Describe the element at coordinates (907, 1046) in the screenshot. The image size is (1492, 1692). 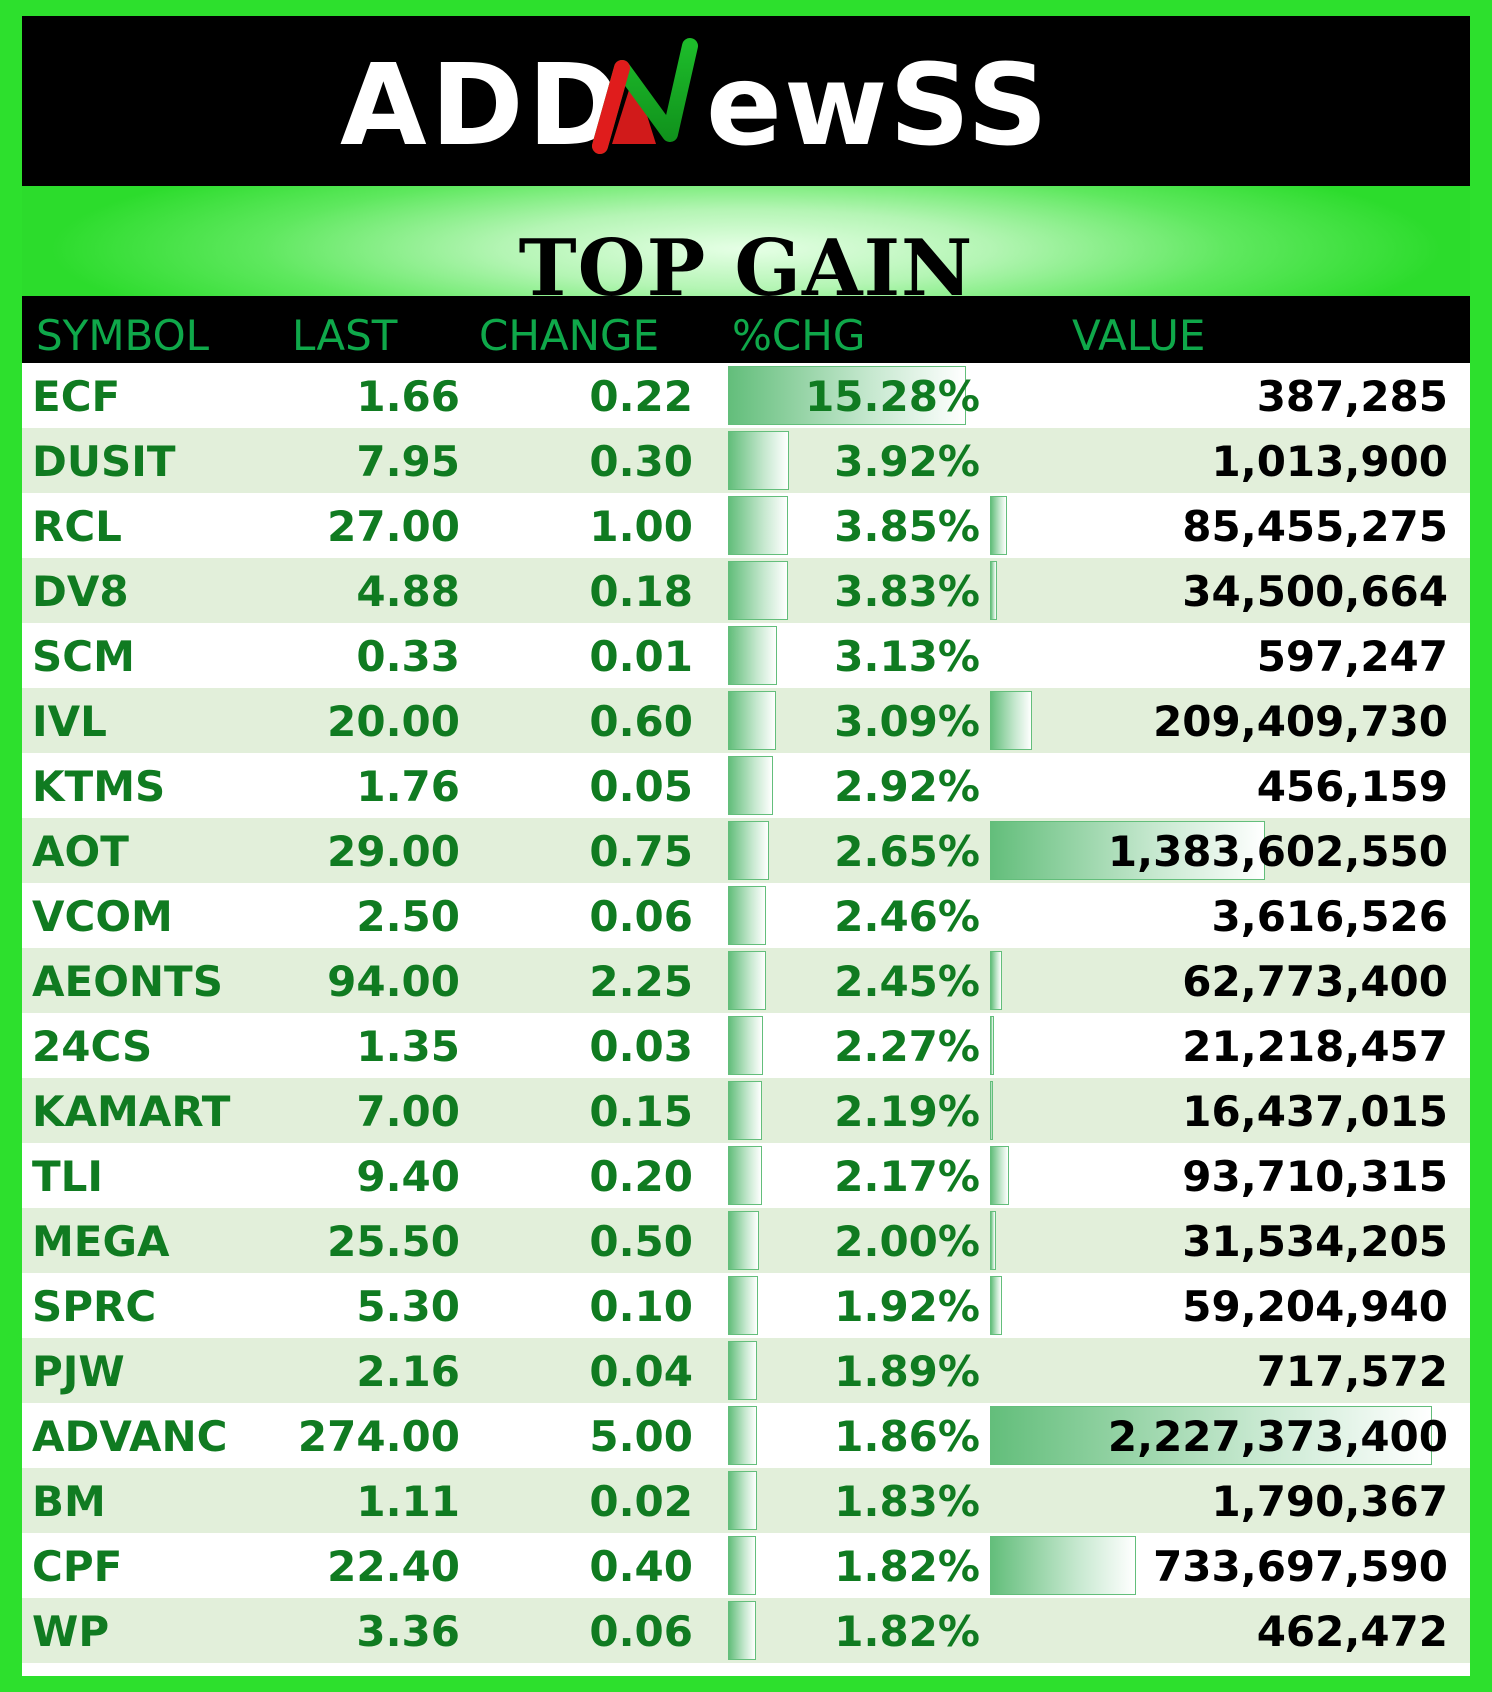
I see `pct-change-cell: 2.27%` at that location.